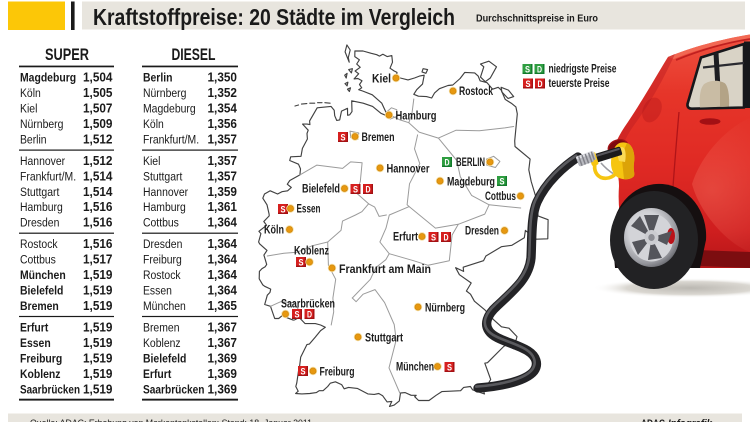  What do you see at coordinates (537, 19) in the screenshot?
I see `svg-text: Durchschnittspreise in Euro` at bounding box center [537, 19].